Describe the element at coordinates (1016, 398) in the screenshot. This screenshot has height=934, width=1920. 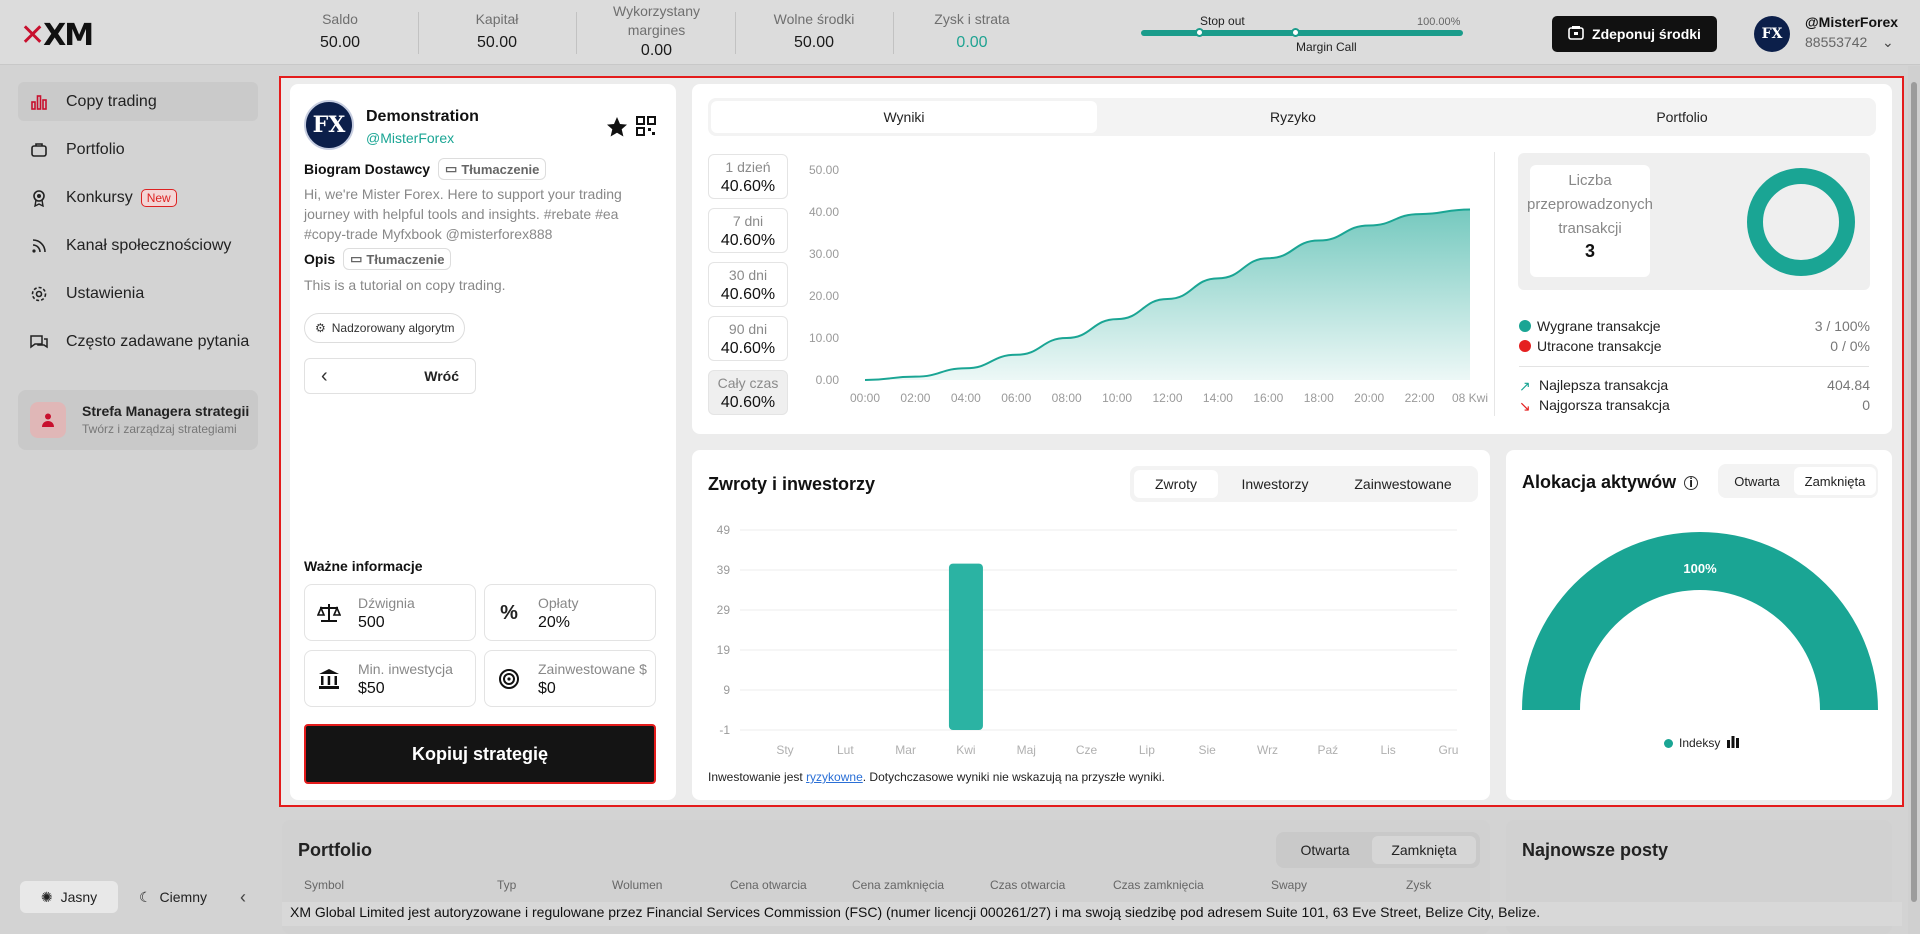
I see `x-tick-label: 06:00` at that location.